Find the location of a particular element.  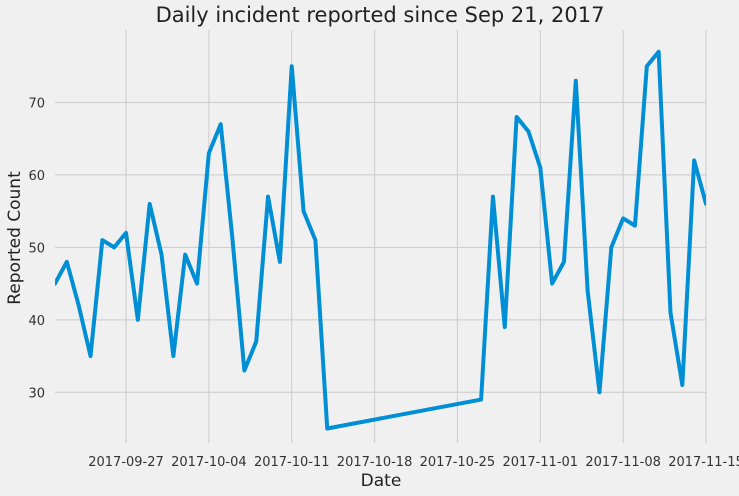

x-tick-label: 2017-10-04 is located at coordinates (209, 462).